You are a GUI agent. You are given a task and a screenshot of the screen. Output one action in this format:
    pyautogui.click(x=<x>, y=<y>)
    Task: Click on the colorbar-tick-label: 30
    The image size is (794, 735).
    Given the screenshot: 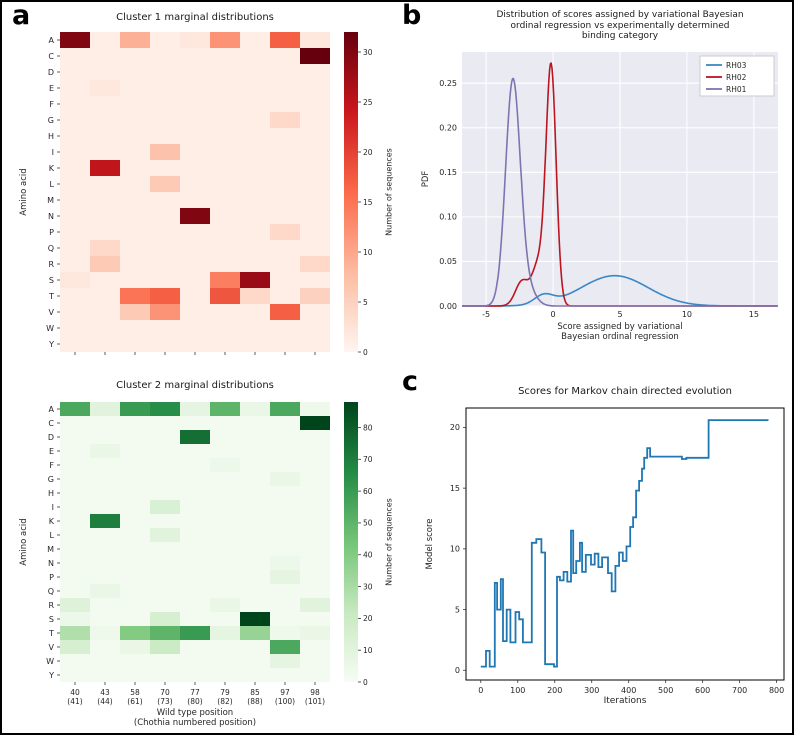 What is the action you would take?
    pyautogui.click(x=368, y=52)
    